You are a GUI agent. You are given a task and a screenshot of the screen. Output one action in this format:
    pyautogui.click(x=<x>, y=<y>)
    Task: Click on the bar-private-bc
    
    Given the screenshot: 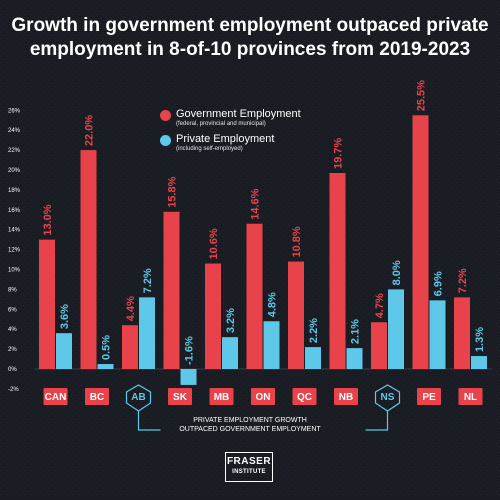 What is the action you would take?
    pyautogui.click(x=105, y=366)
    